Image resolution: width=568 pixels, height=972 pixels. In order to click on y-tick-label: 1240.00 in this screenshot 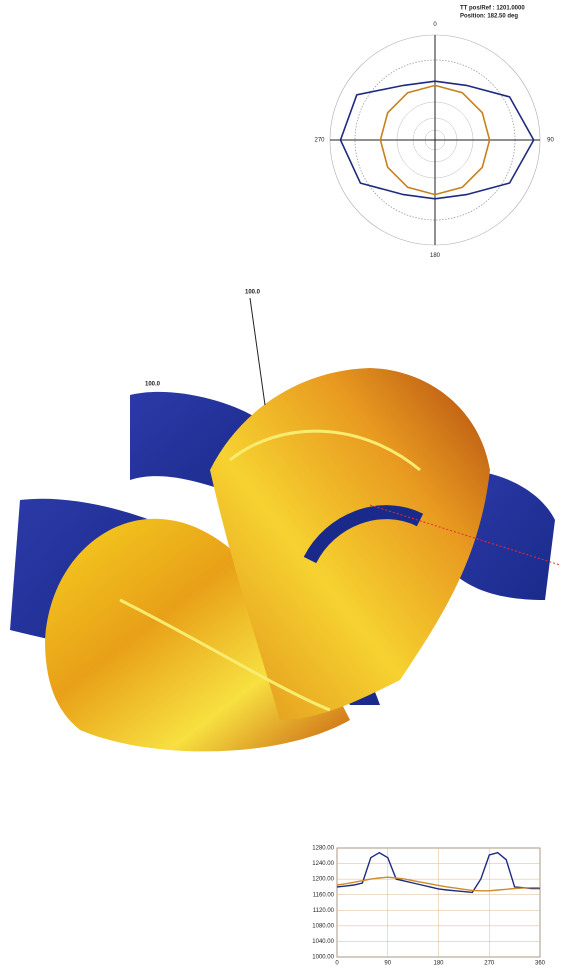, I will do `click(323, 864)`.